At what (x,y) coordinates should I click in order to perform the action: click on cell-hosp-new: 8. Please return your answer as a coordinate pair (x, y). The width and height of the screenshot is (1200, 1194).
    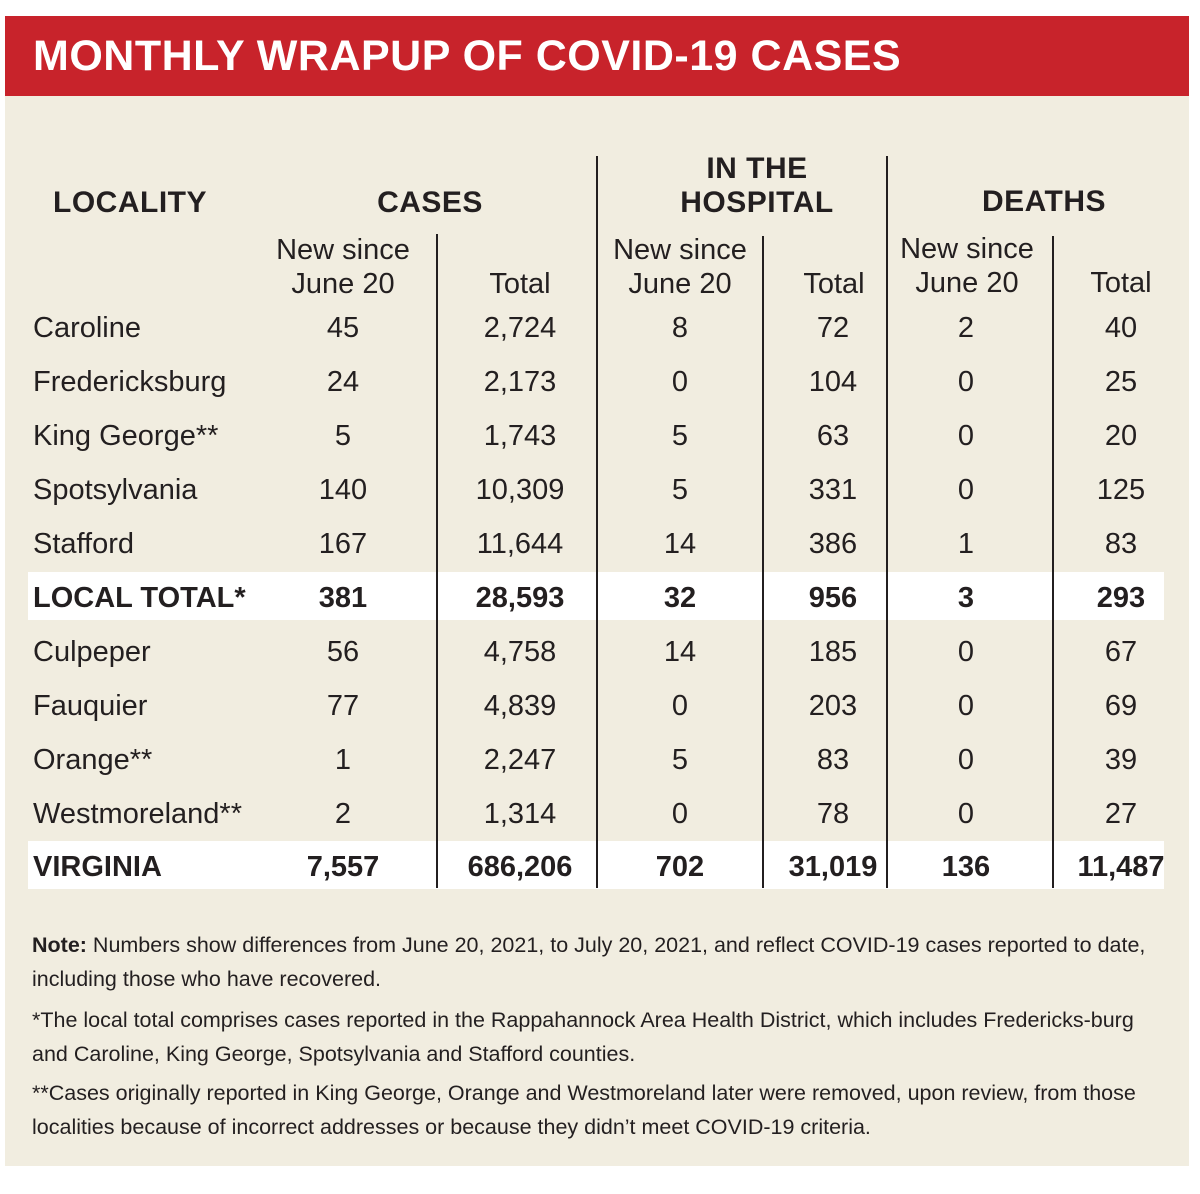
    Looking at the image, I should click on (680, 328).